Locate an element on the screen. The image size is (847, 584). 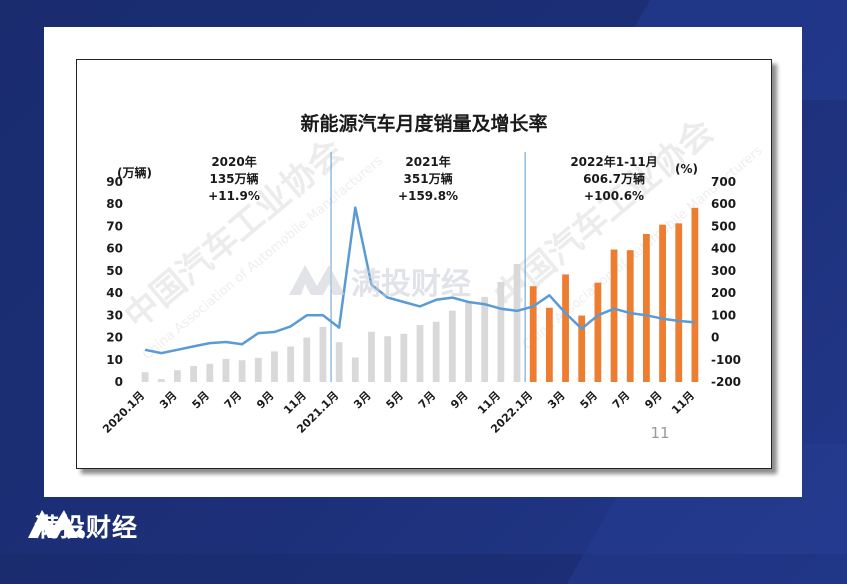
y-left-tick-label: 30 is located at coordinates (114, 315).